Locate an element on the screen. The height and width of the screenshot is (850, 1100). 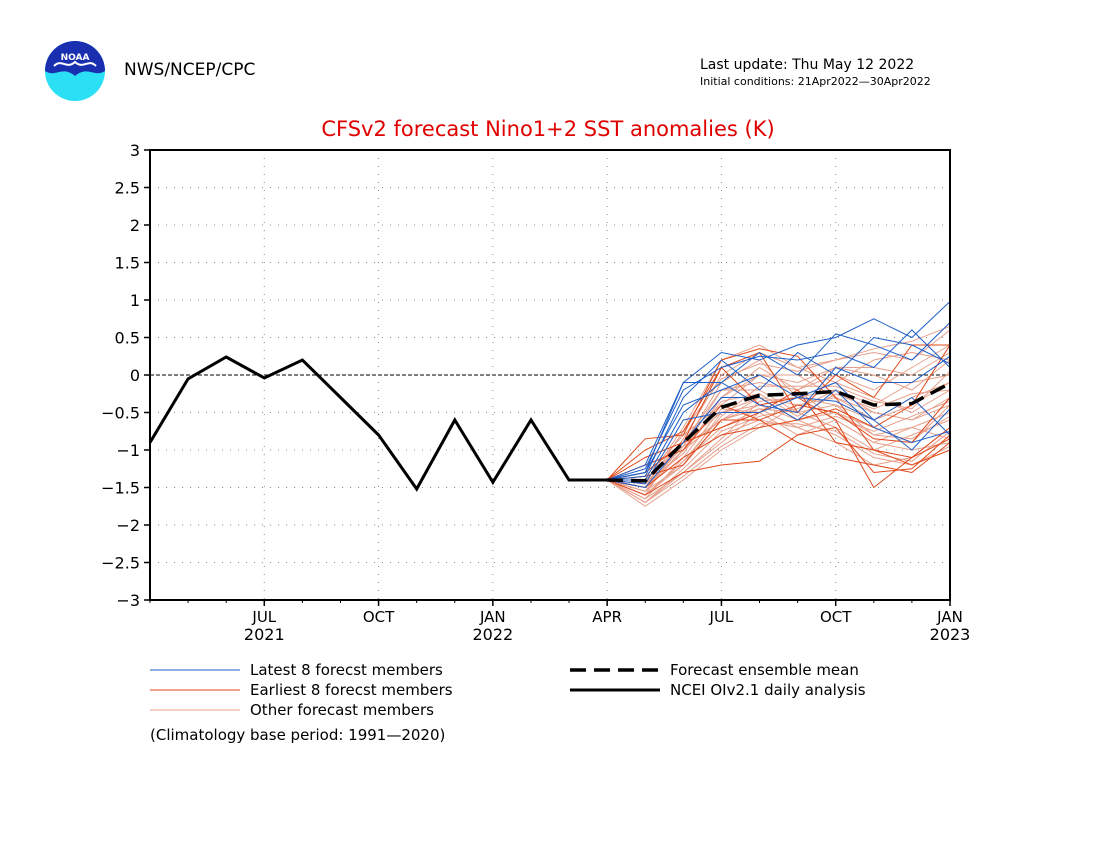
ensemble-mean-line is located at coordinates (779, 432).